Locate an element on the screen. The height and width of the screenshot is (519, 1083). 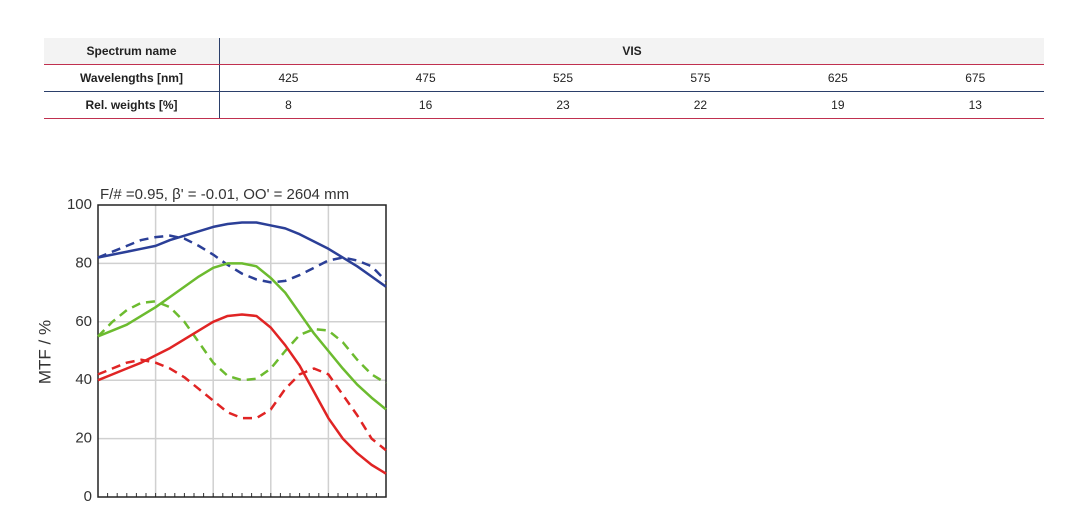
cell: 16 is located at coordinates (425, 105).